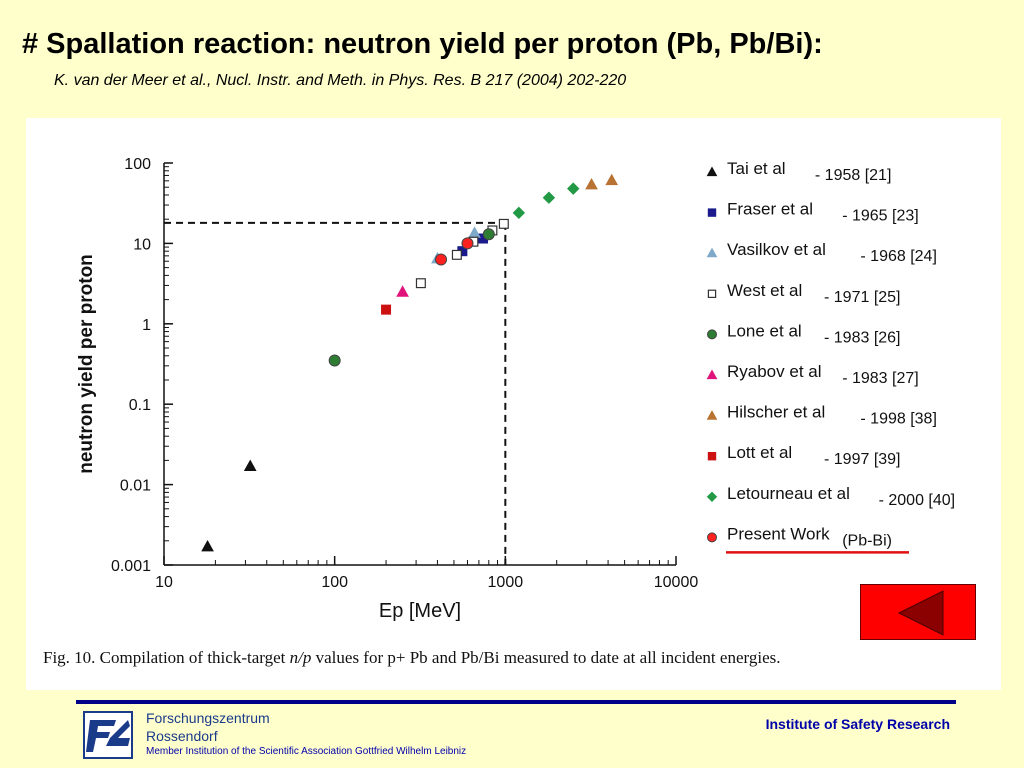 This screenshot has height=768, width=1024. Describe the element at coordinates (788, 493) in the screenshot. I see `legend-label: Letourneau et al` at that location.